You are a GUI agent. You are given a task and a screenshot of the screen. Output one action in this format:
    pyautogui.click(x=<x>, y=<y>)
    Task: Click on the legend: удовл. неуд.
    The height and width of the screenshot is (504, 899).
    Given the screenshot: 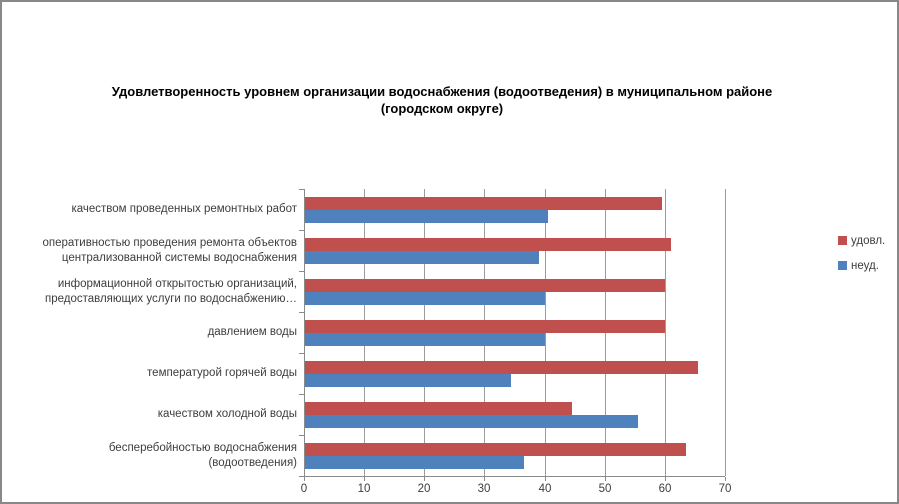 What is the action you would take?
    pyautogui.click(x=861, y=258)
    